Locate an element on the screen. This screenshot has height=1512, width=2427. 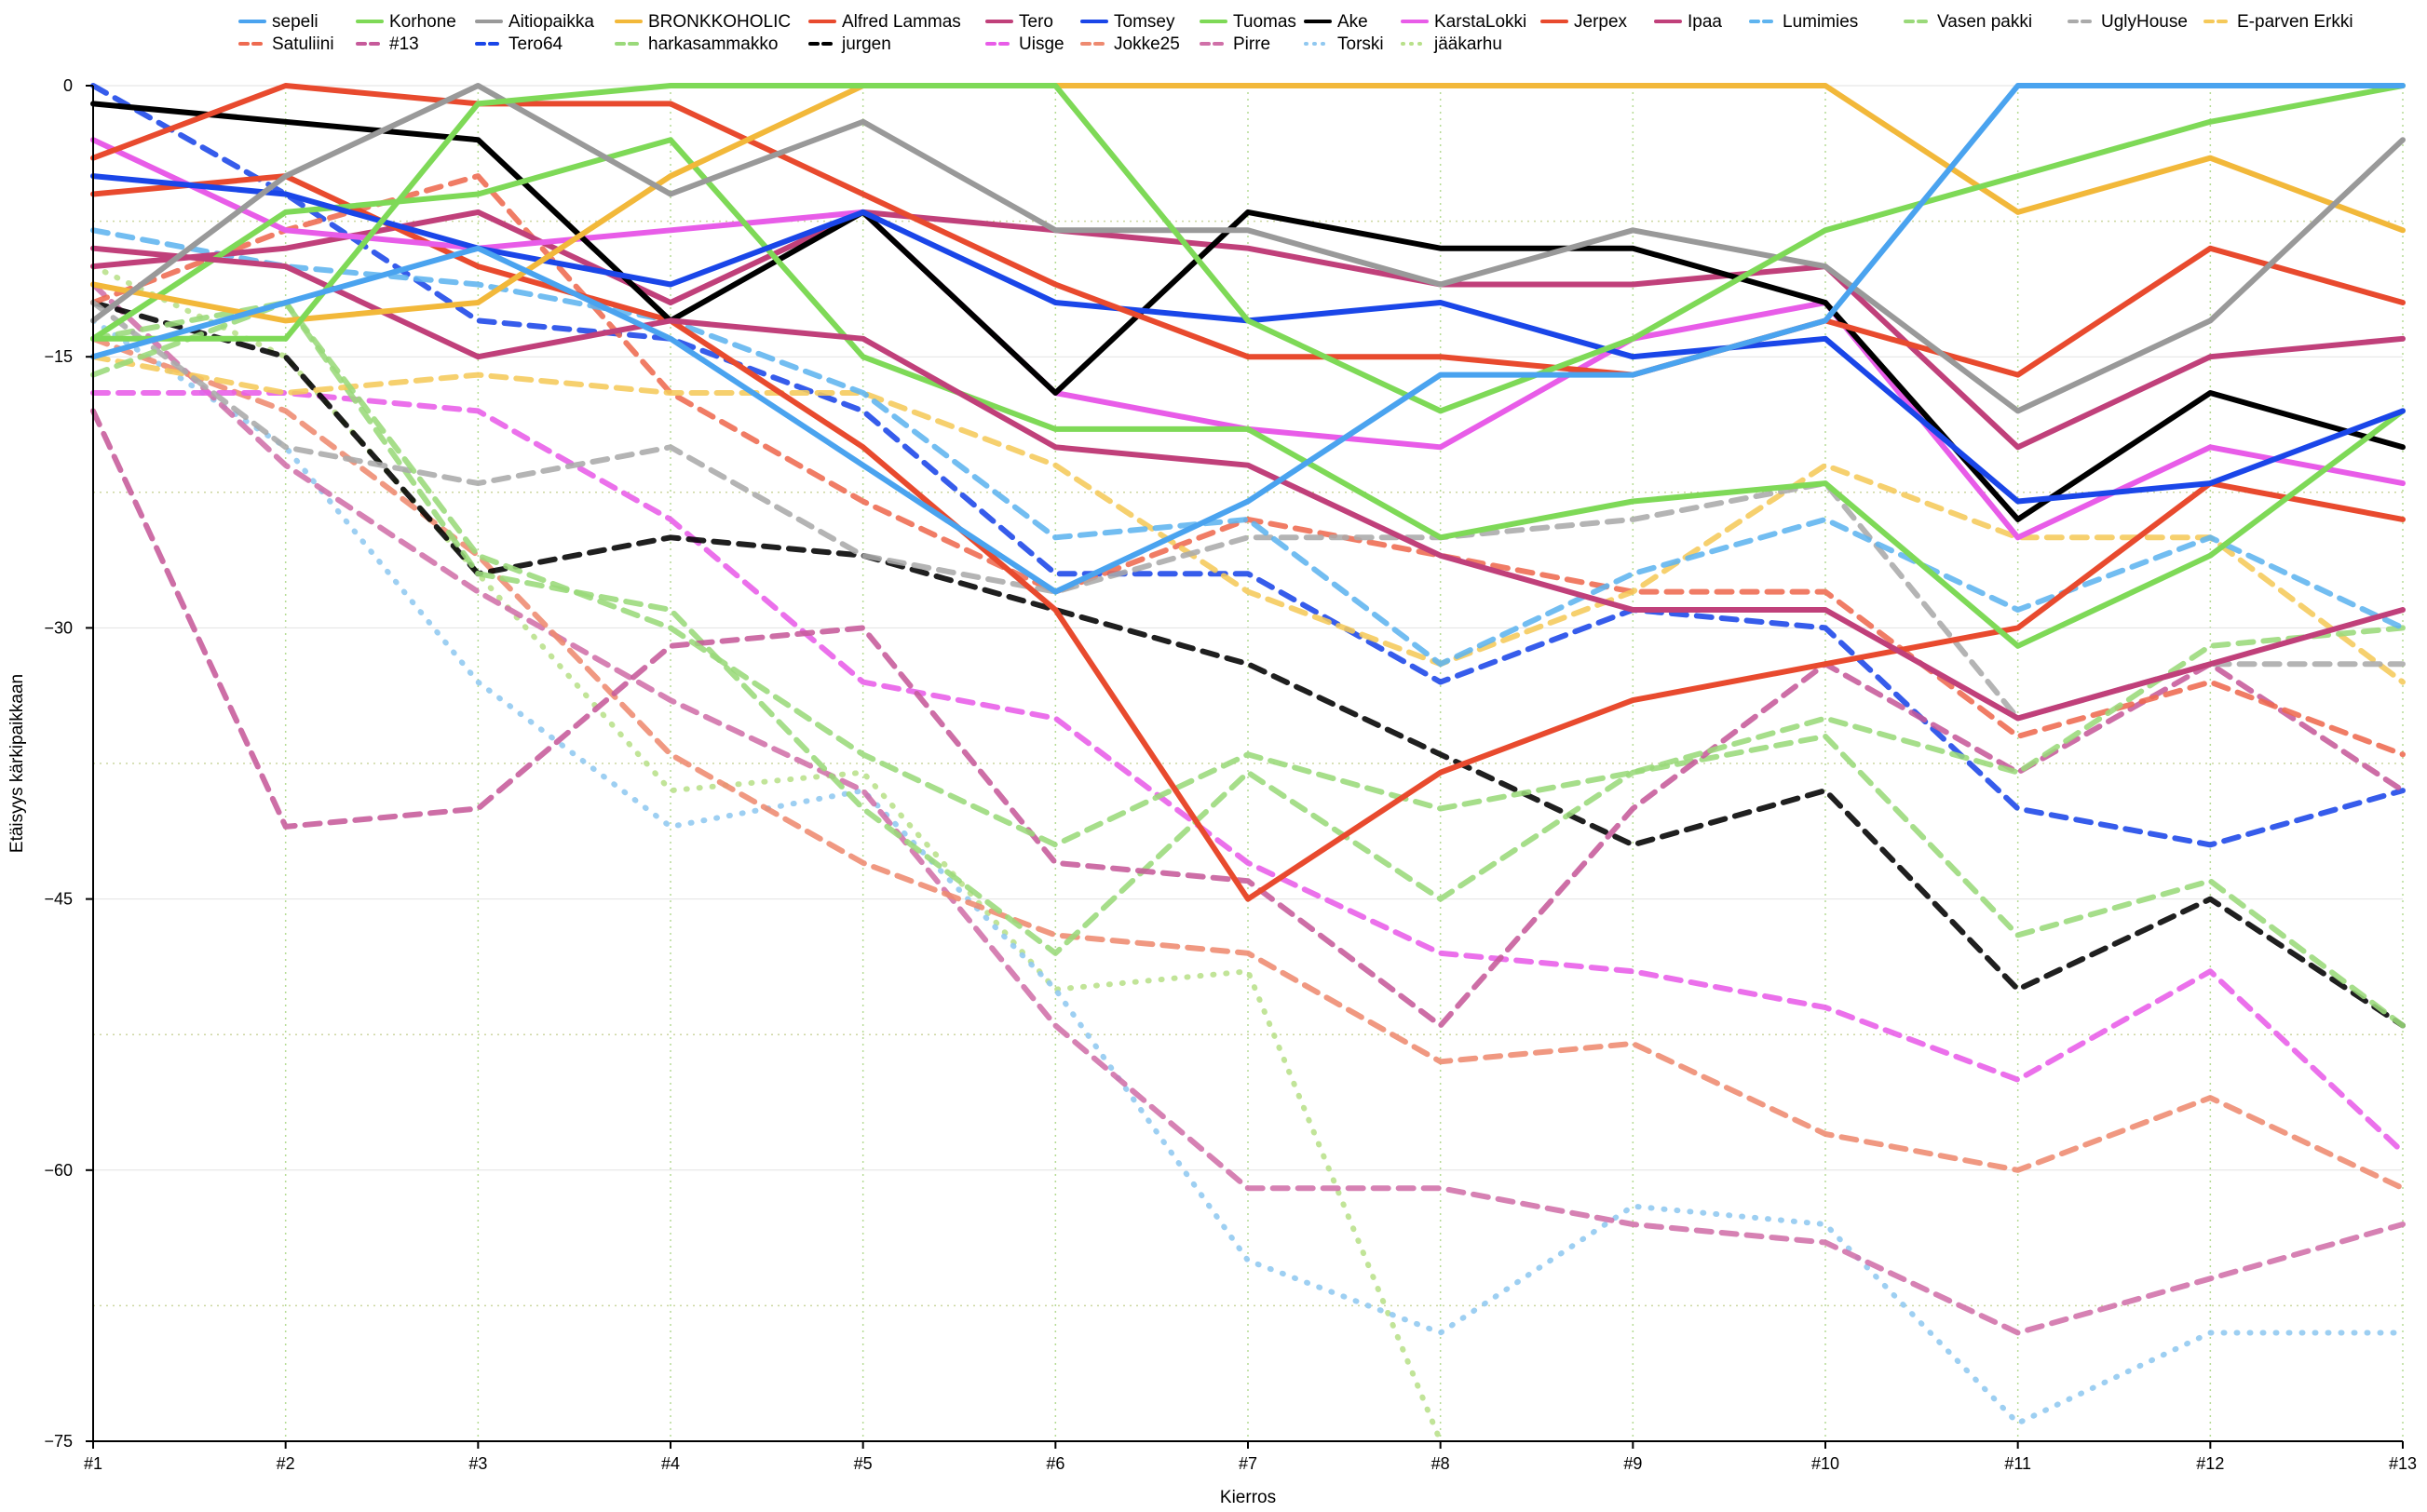
y-tick-label: 0 is located at coordinates (68, 85).